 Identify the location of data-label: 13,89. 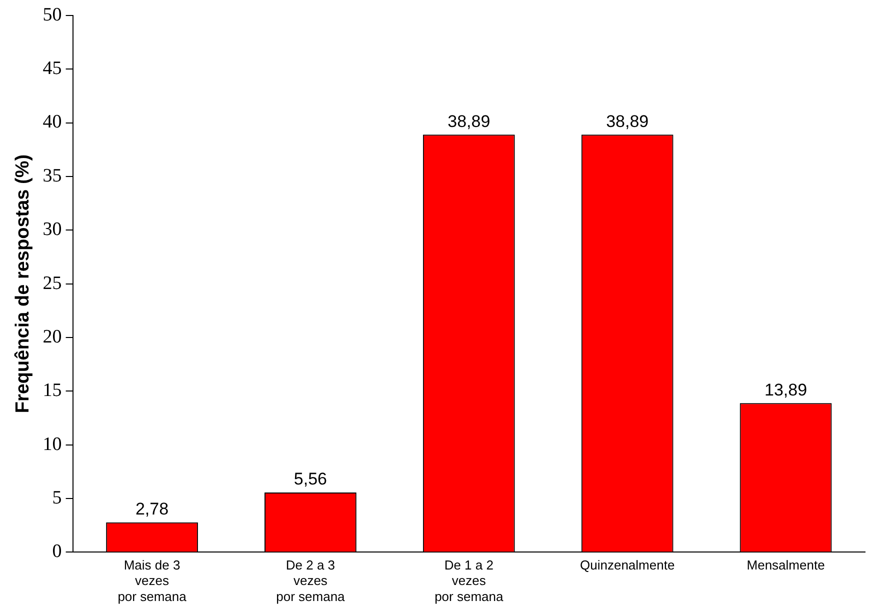
(786, 390).